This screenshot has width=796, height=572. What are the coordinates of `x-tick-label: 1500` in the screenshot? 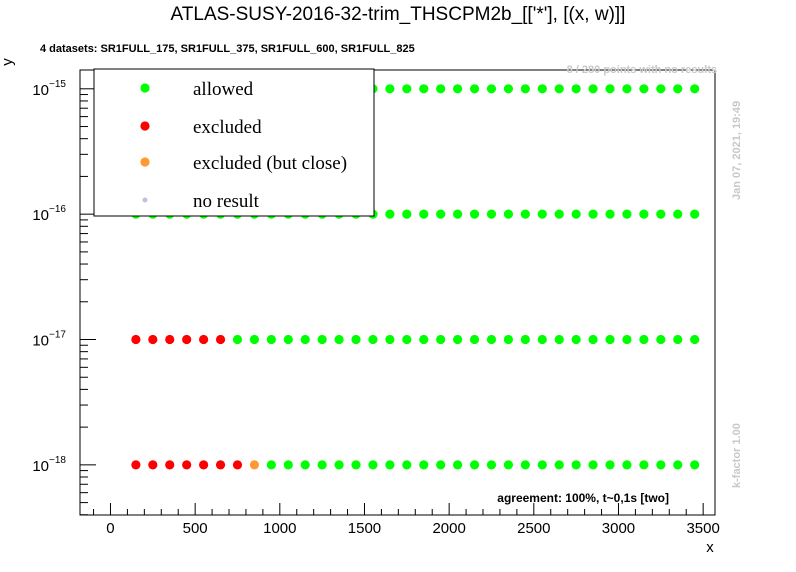 It's located at (364, 528).